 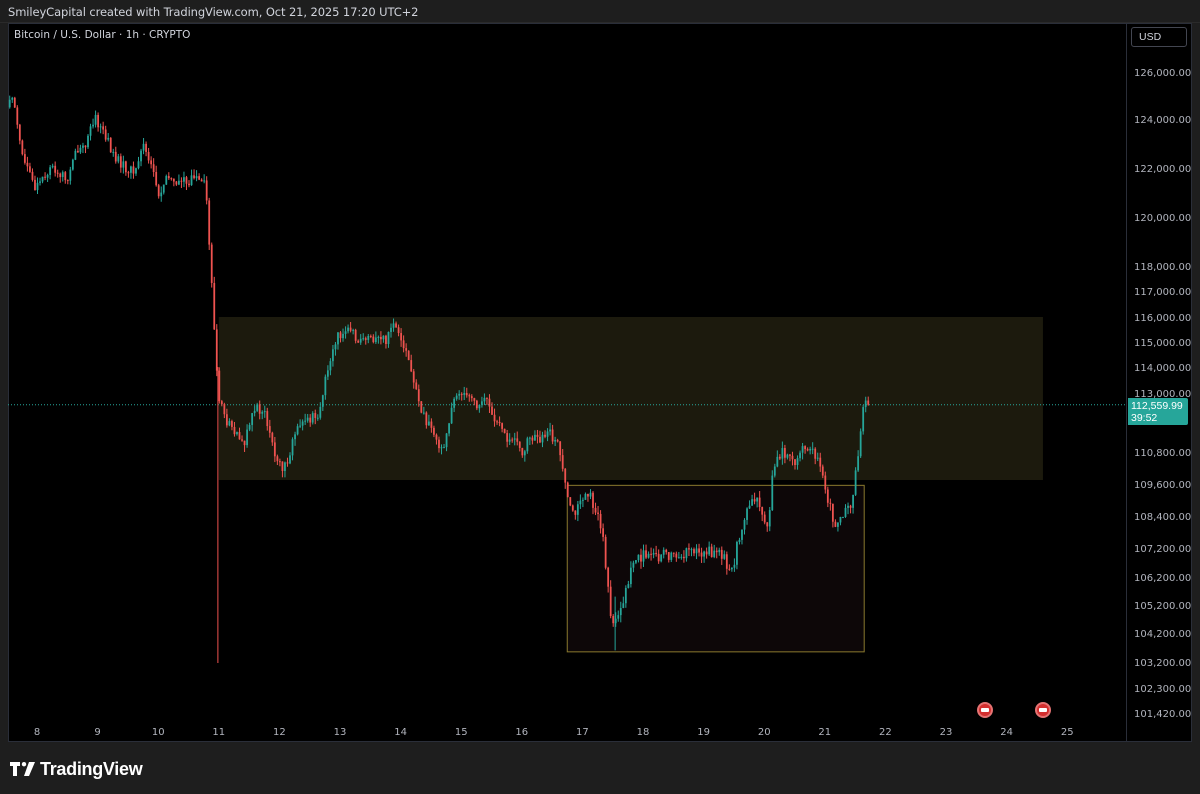 What do you see at coordinates (102, 35) in the screenshot?
I see `symbol-title: Bitcoin / U.S. Dollar · 1h · CRYPTO` at bounding box center [102, 35].